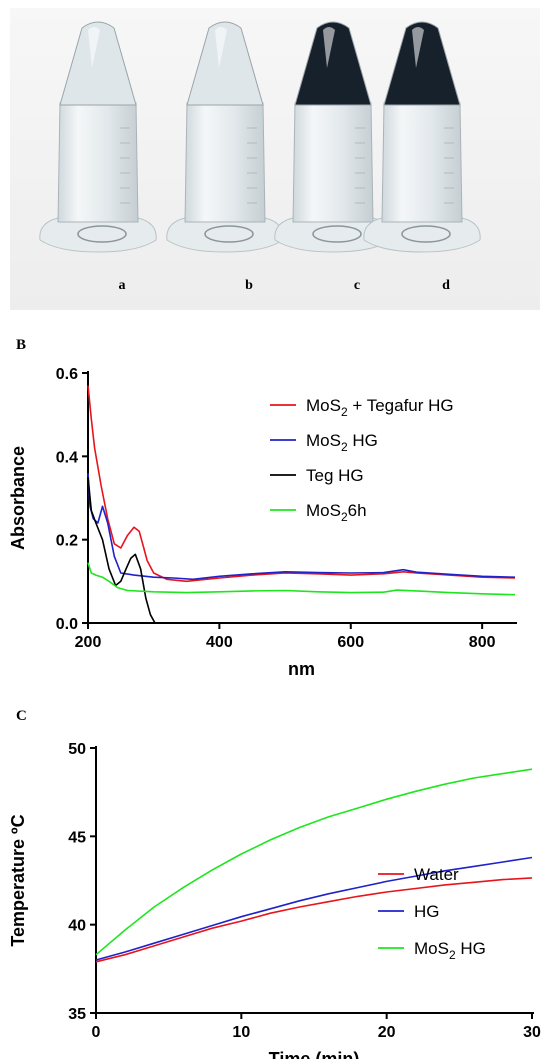 The image size is (550, 1059). Describe the element at coordinates (241, 1032) in the screenshot. I see `x-tick-label: 10` at that location.